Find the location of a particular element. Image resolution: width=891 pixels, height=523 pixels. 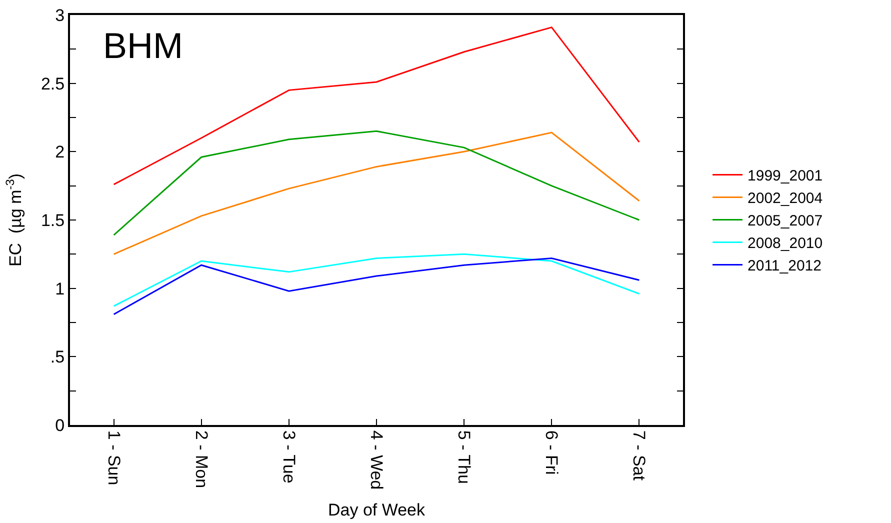

x-tick-label: 6 - Fri is located at coordinates (552, 452).